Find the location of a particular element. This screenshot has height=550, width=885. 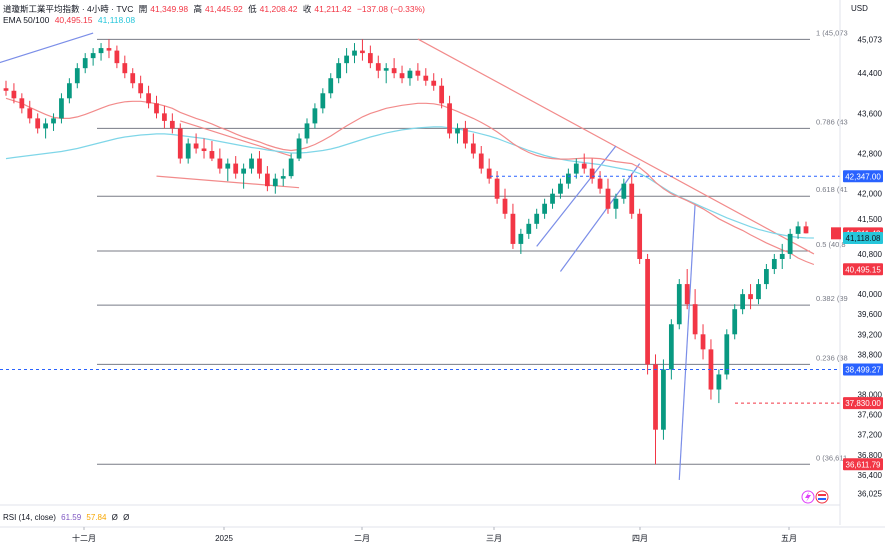

high-label: 高 is located at coordinates (197, 9).